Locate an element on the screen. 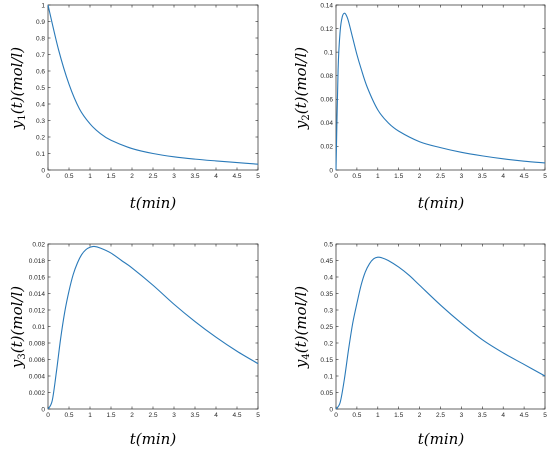 This screenshot has height=451, width=550. y-tick-label: 0.6 is located at coordinates (40, 71).